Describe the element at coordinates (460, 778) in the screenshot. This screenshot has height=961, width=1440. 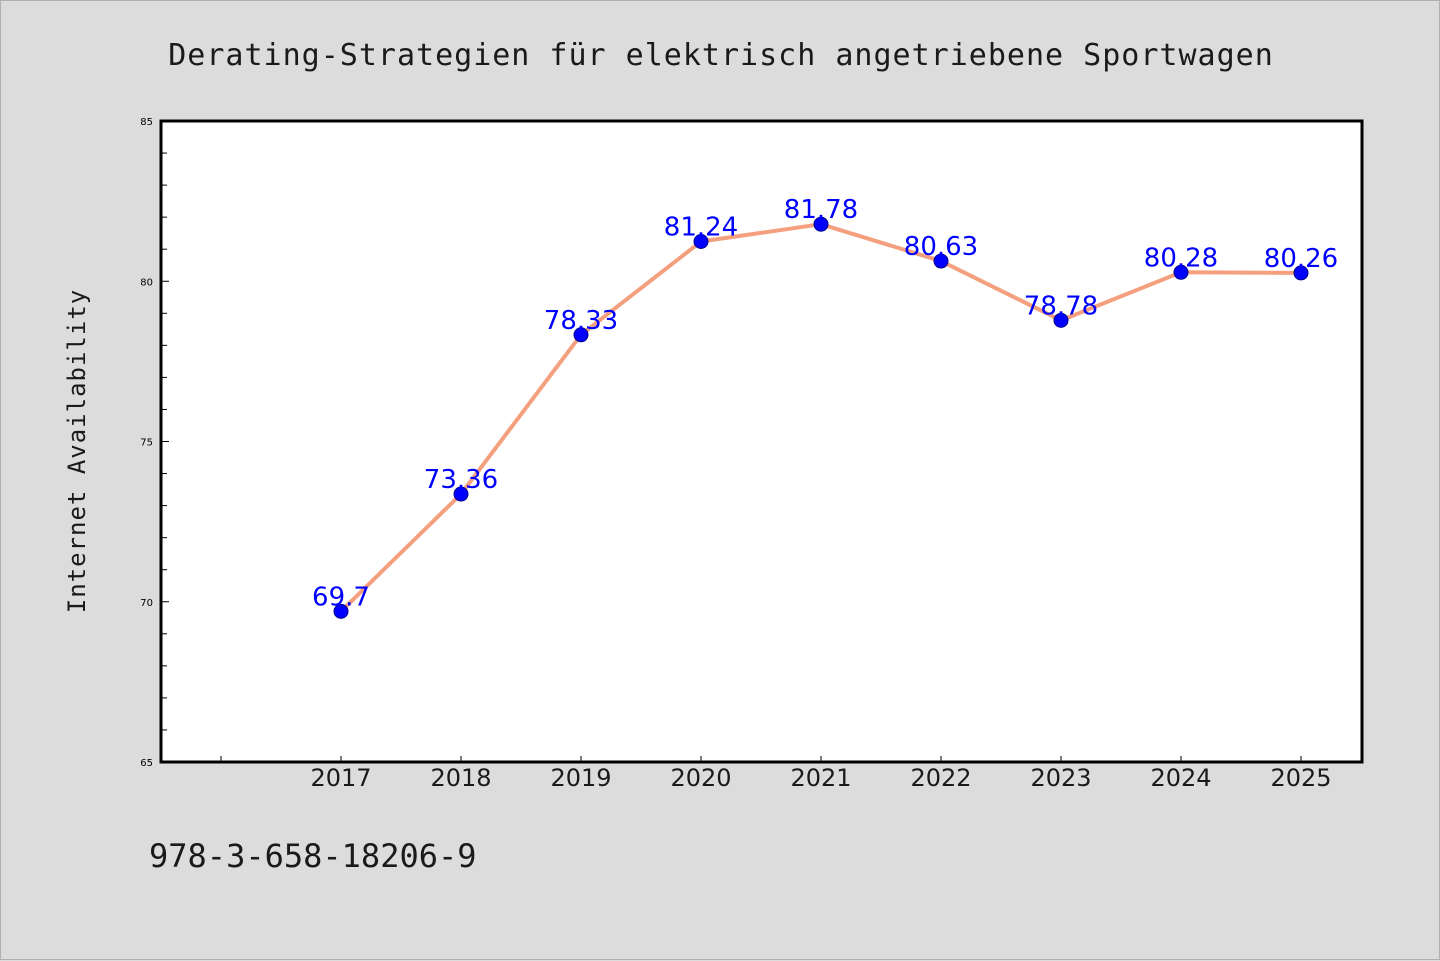
I see `x-tick-label: 2018` at that location.